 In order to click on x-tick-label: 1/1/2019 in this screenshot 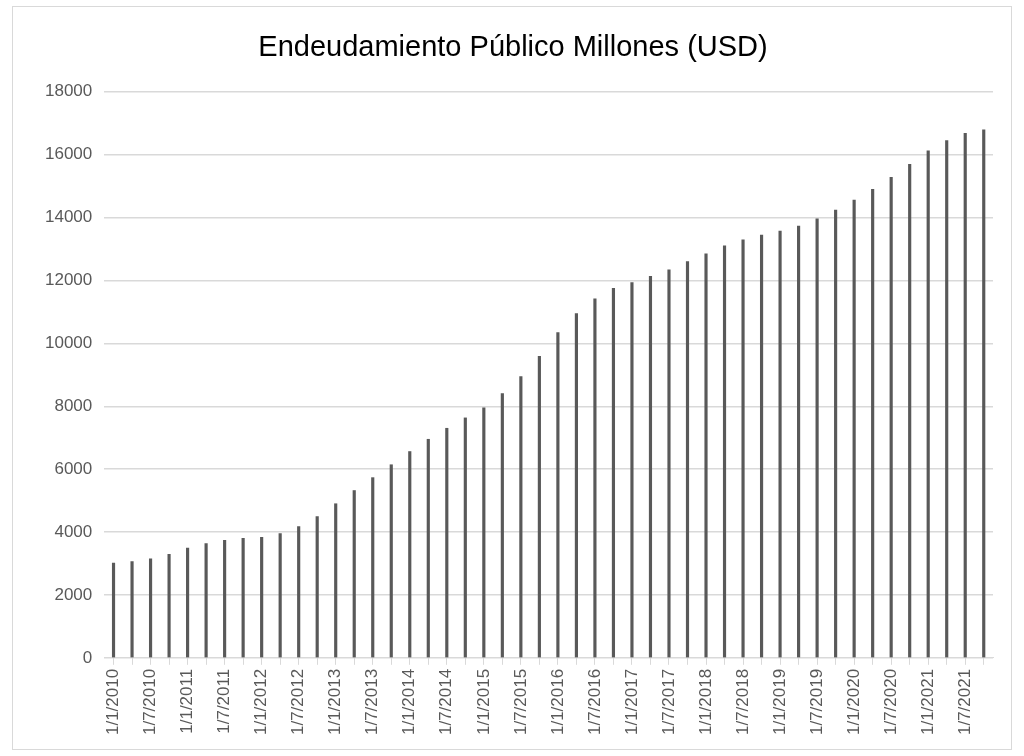, I will do `click(779, 702)`.